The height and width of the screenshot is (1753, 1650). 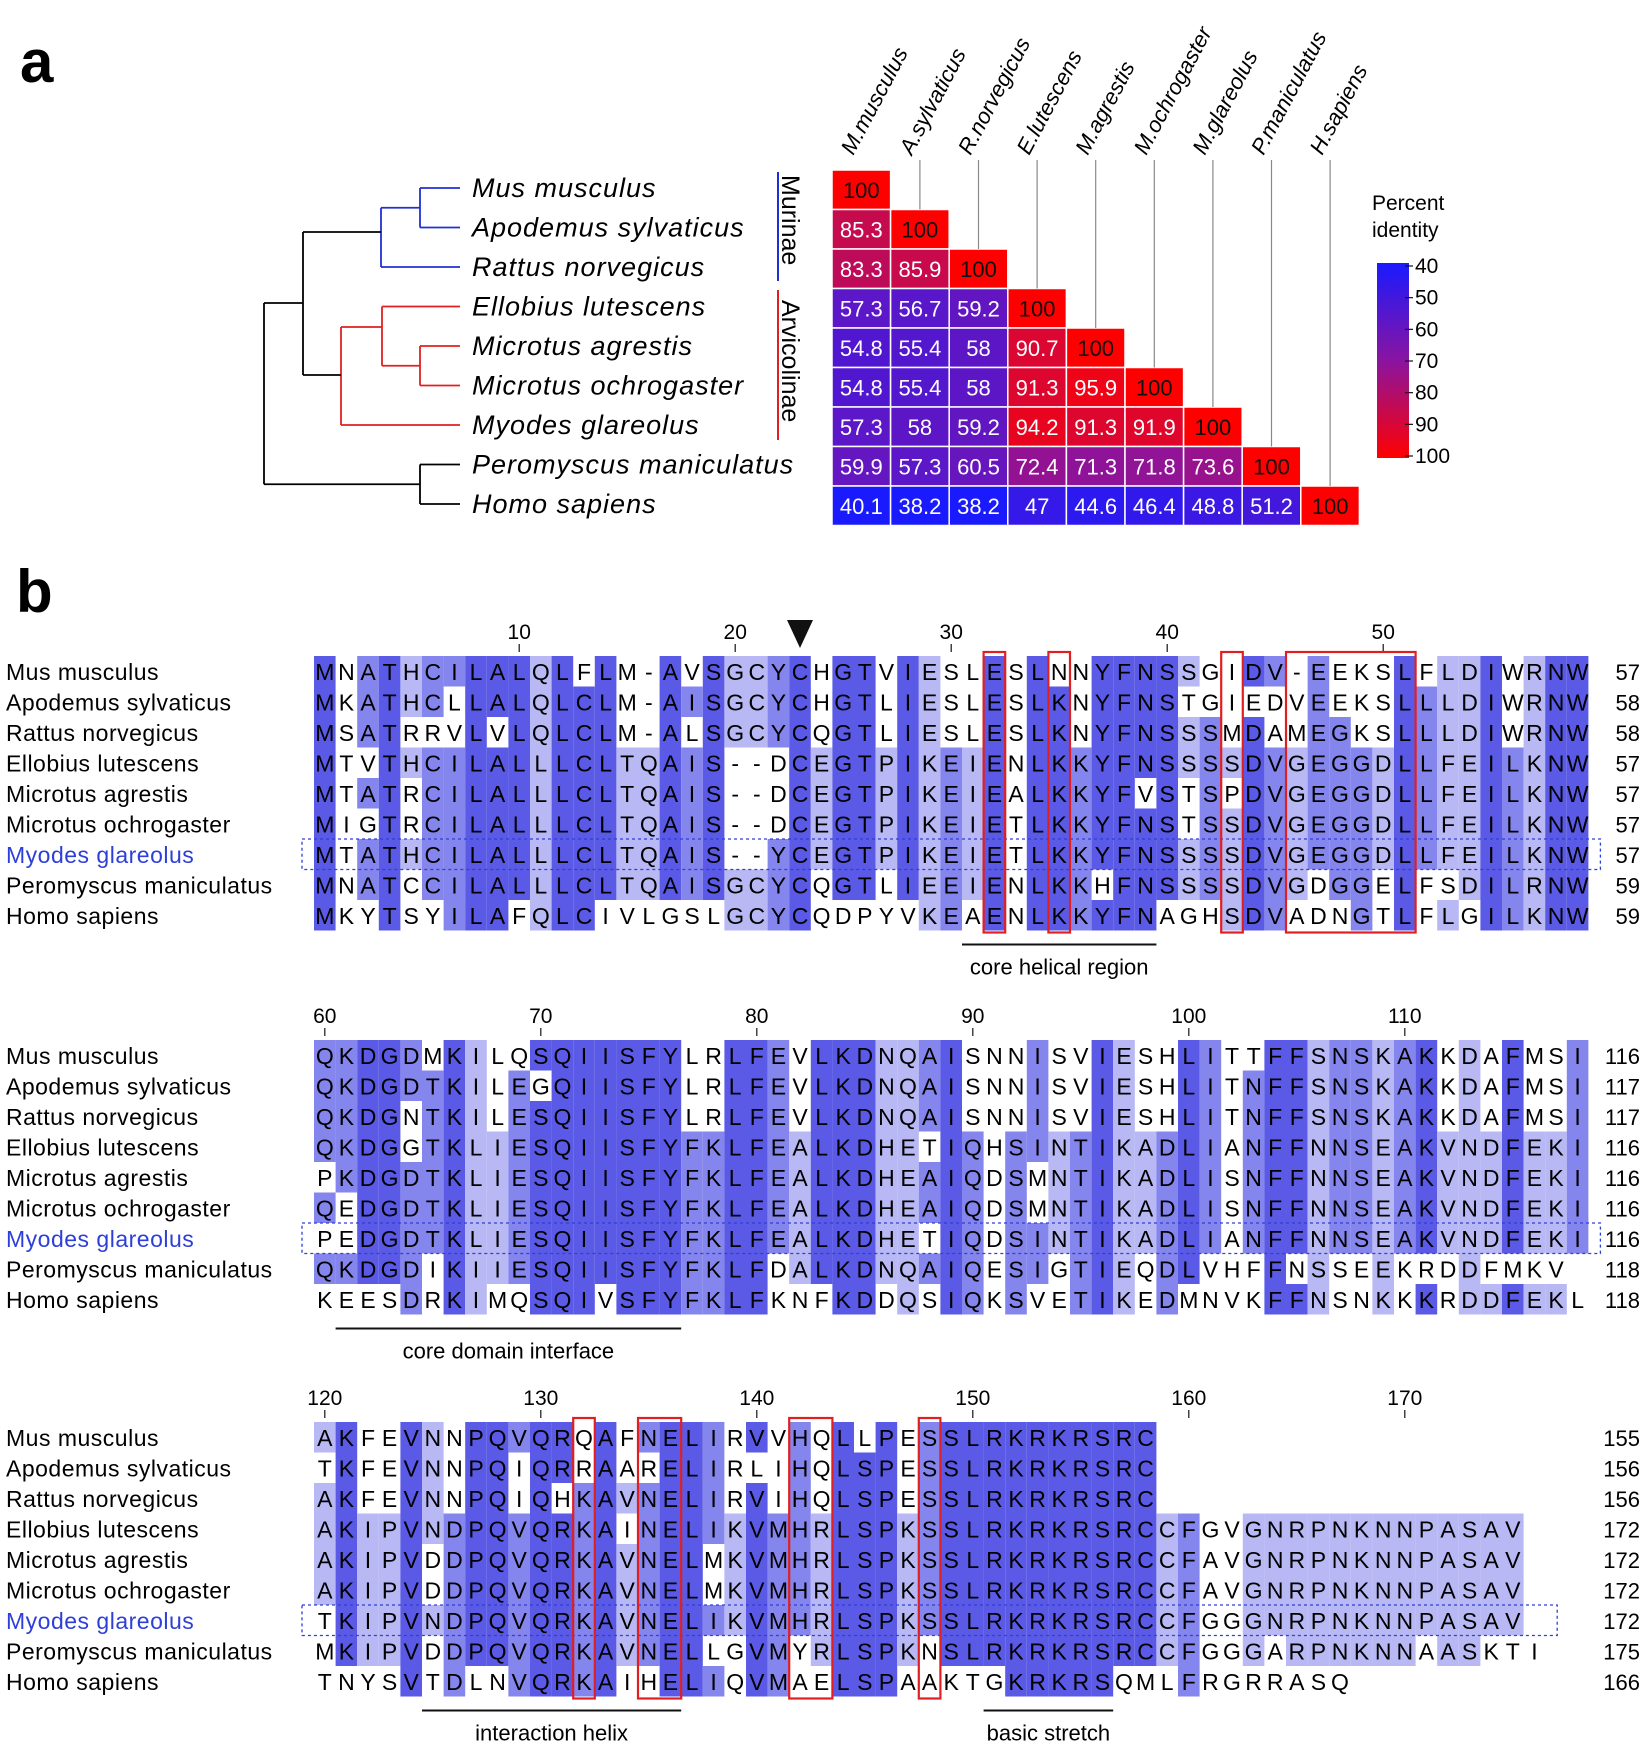 I want to click on residue: Y, so click(x=670, y=1056).